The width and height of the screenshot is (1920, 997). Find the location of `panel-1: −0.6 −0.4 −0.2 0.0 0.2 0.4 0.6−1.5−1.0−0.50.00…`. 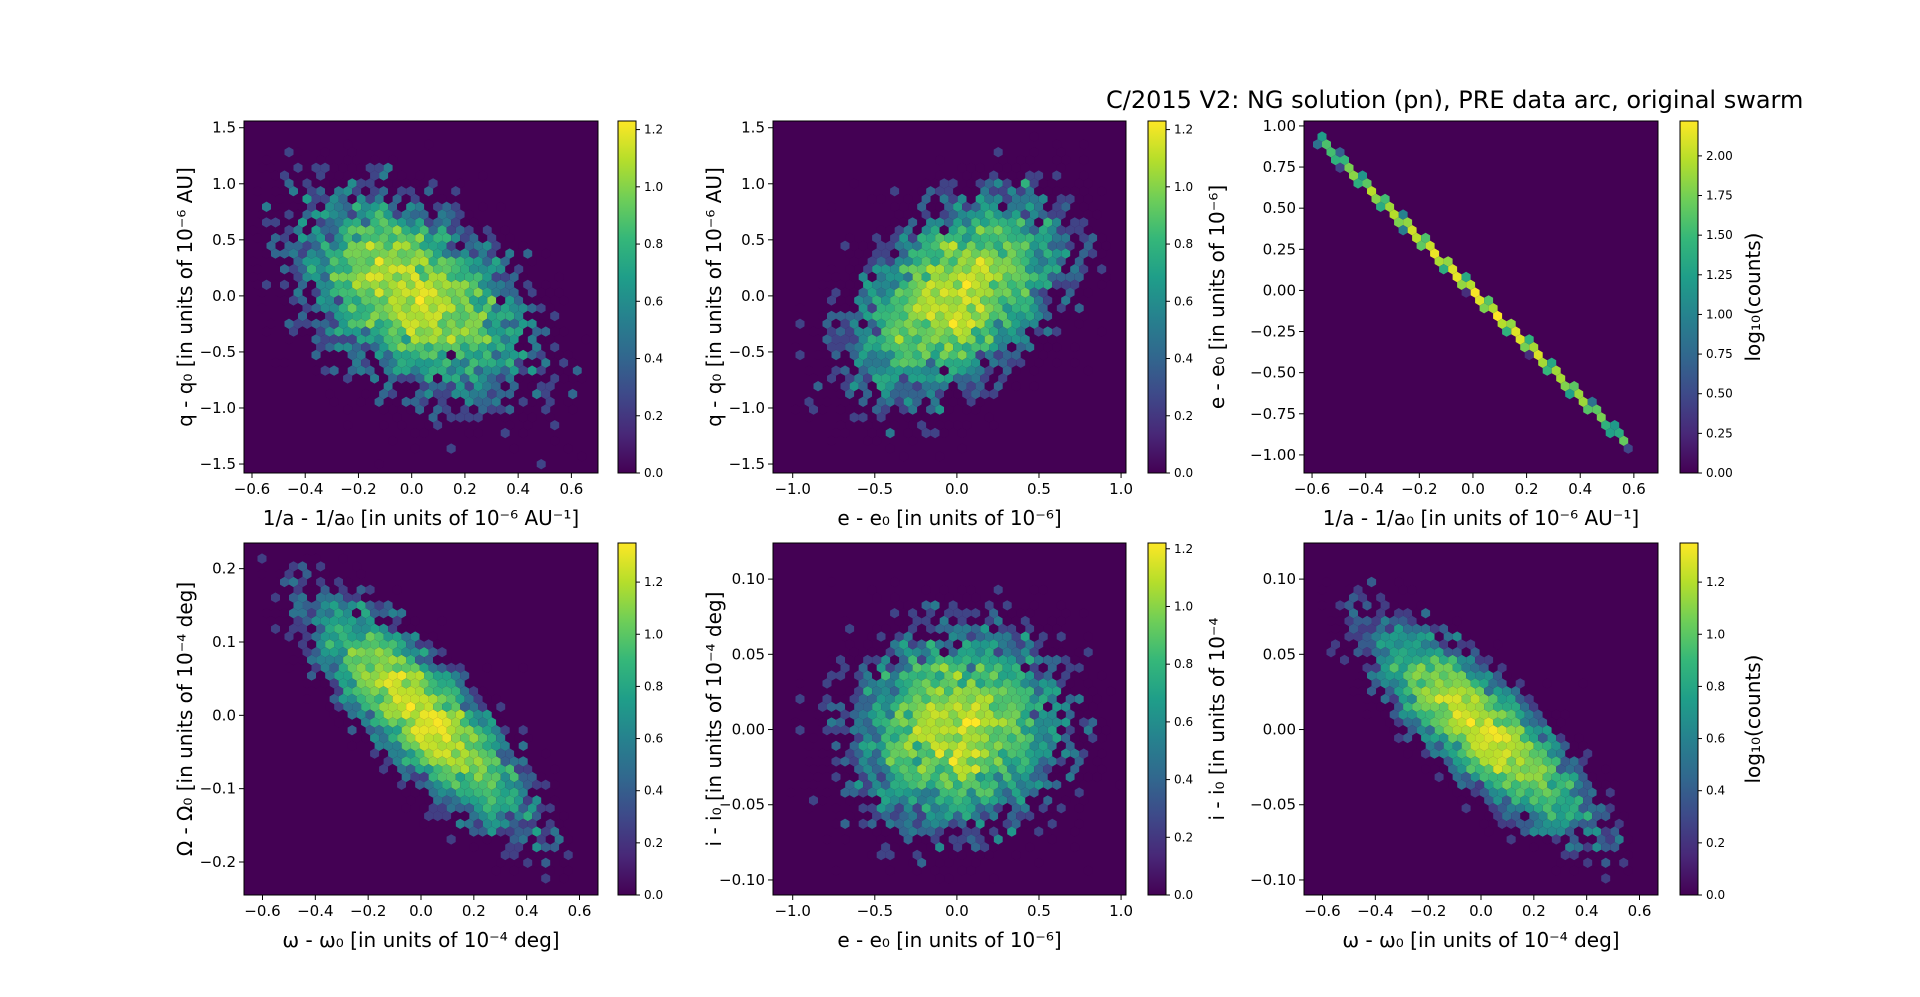

panel-1: −0.6 −0.4 −0.2 0.0 0.2 0.4 0.6−1.5−1.0−0.50.00… is located at coordinates (418, 324).